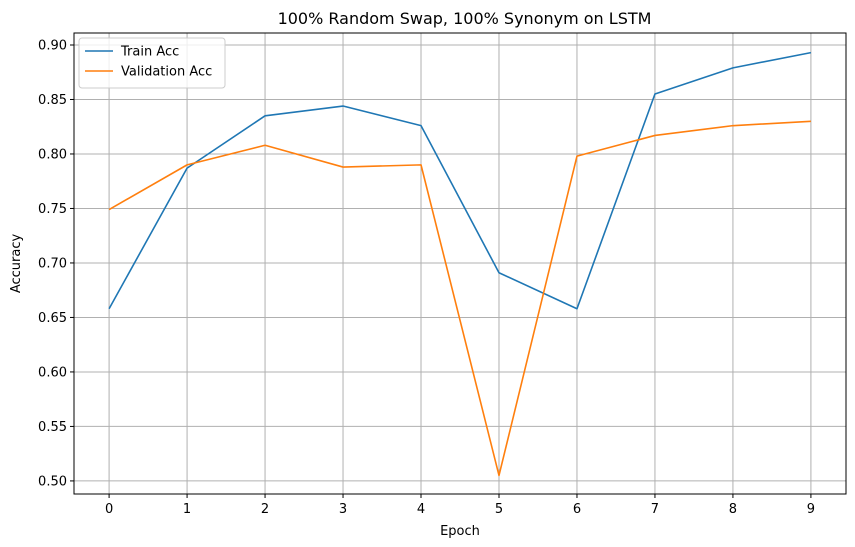 This screenshot has height=547, width=855. What do you see at coordinates (460, 505) in the screenshot?
I see `x-axis: 0 1 2 3 4 5 6 7 8 9` at bounding box center [460, 505].